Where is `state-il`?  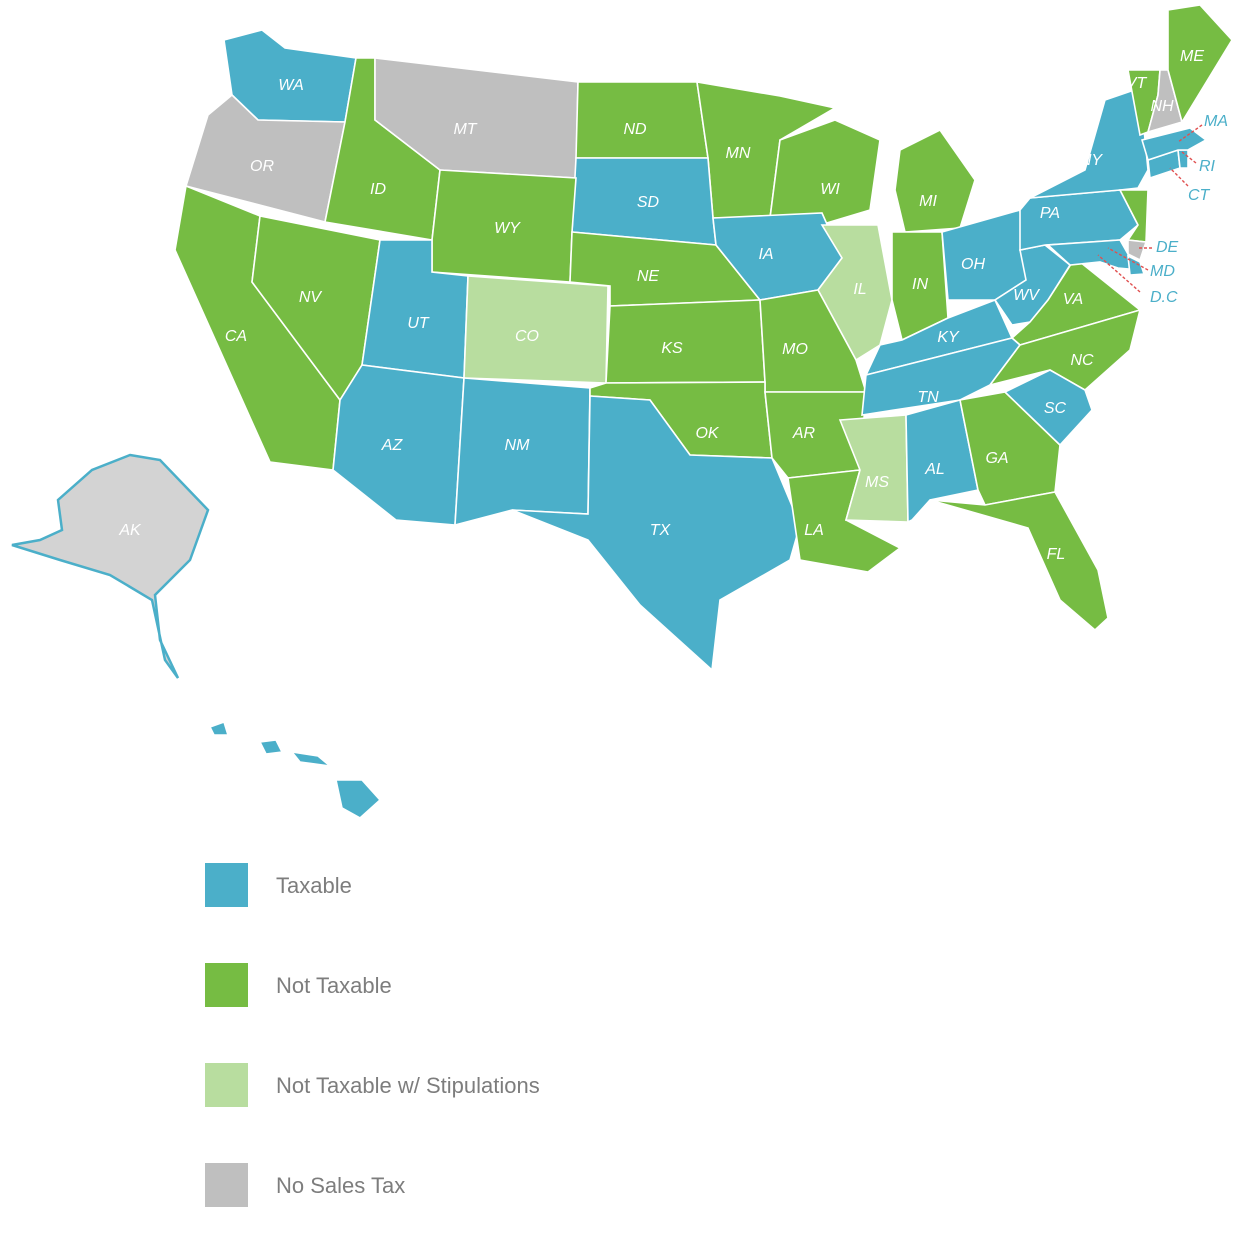
state-il is located at coordinates (855, 293).